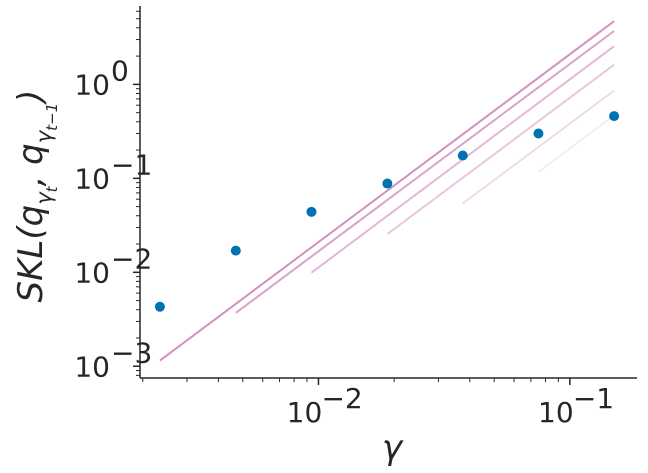  I want to click on y-label-base: SKL(q, so click(31, 254).